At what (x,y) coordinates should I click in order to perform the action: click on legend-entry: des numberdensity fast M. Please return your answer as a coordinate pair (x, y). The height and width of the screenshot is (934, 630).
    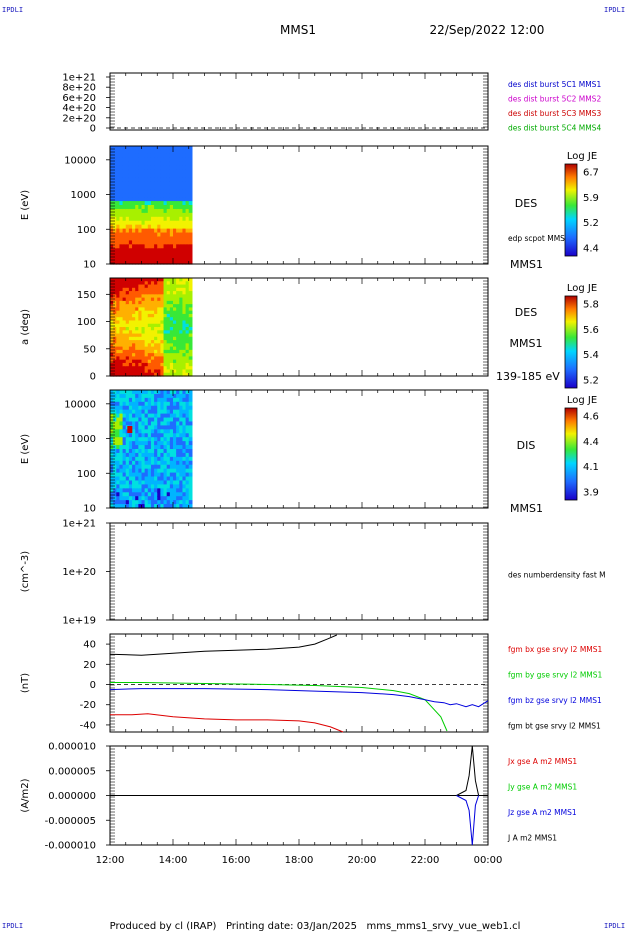
    Looking at the image, I should click on (557, 575).